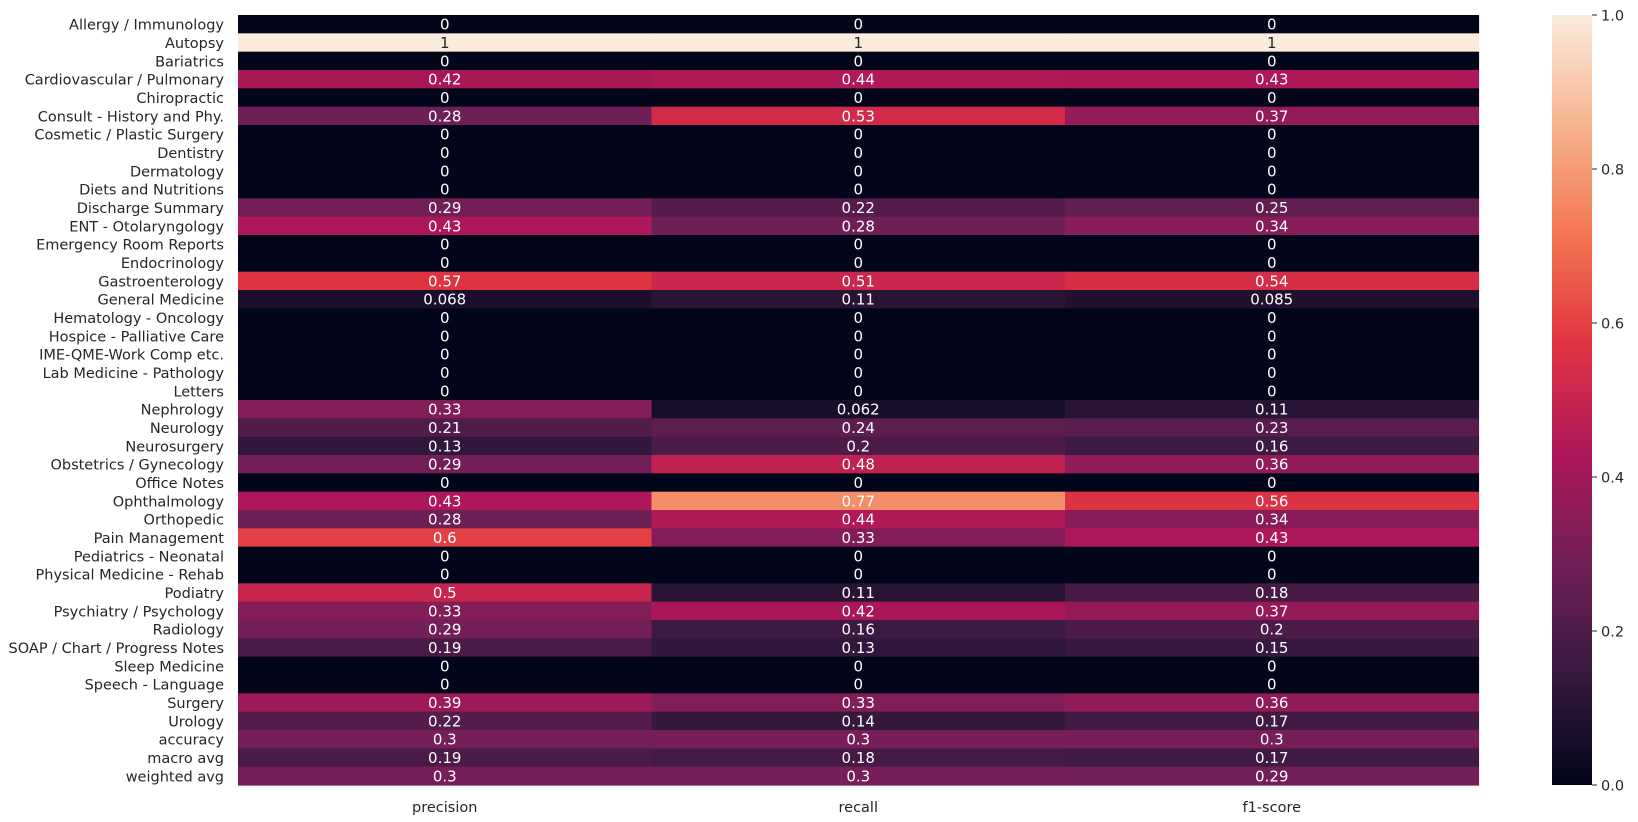 Image resolution: width=1638 pixels, height=822 pixels. I want to click on cell-value-label: 0.068, so click(444, 300).